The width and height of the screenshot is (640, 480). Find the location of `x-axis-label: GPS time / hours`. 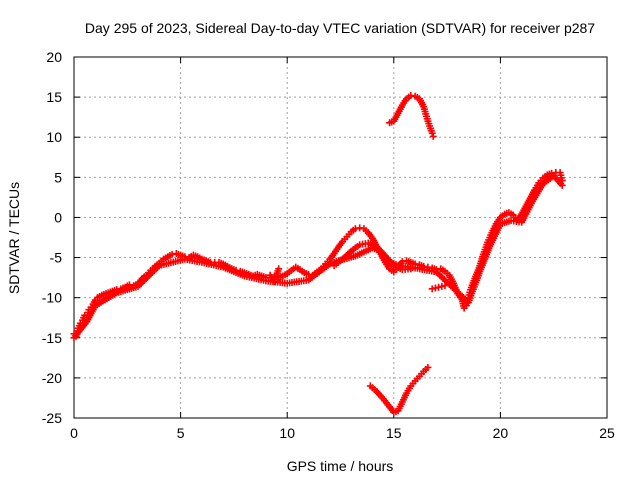

x-axis-label: GPS time / hours is located at coordinates (340, 466).